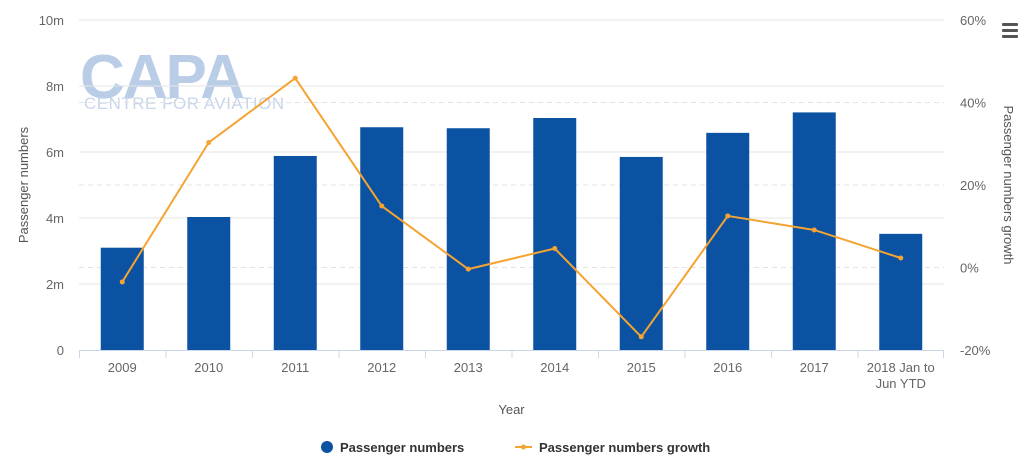  Describe the element at coordinates (641, 367) in the screenshot. I see `x-tick-label: 2015` at that location.